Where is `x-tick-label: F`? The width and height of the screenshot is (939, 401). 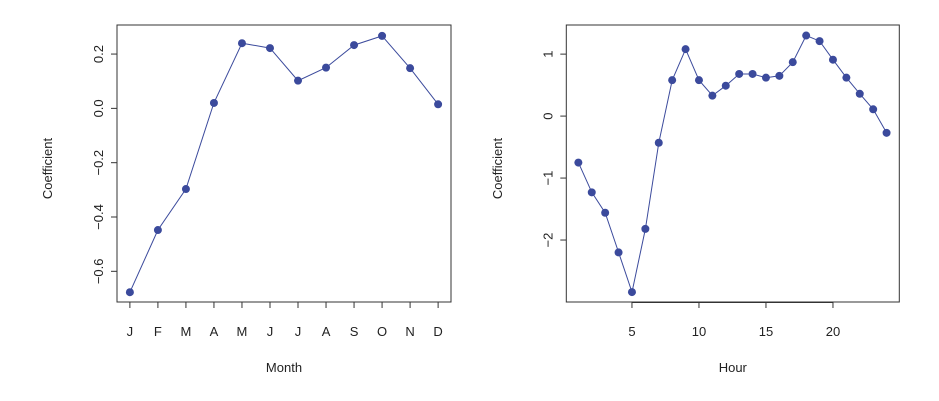 x-tick-label: F is located at coordinates (158, 331).